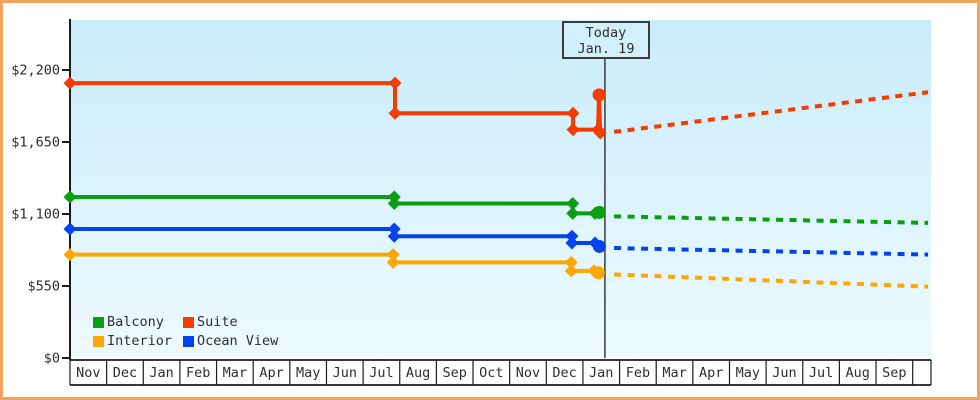 This screenshot has height=400, width=980. What do you see at coordinates (35, 215) in the screenshot?
I see `y-tick-label: $1,100` at bounding box center [35, 215].